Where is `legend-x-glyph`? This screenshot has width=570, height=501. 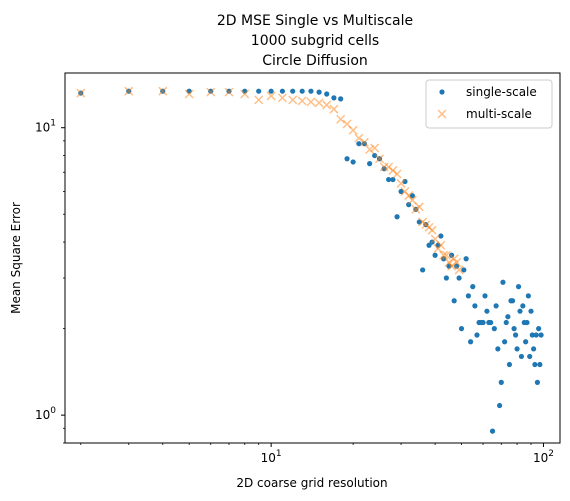
legend-x-glyph is located at coordinates (442, 114).